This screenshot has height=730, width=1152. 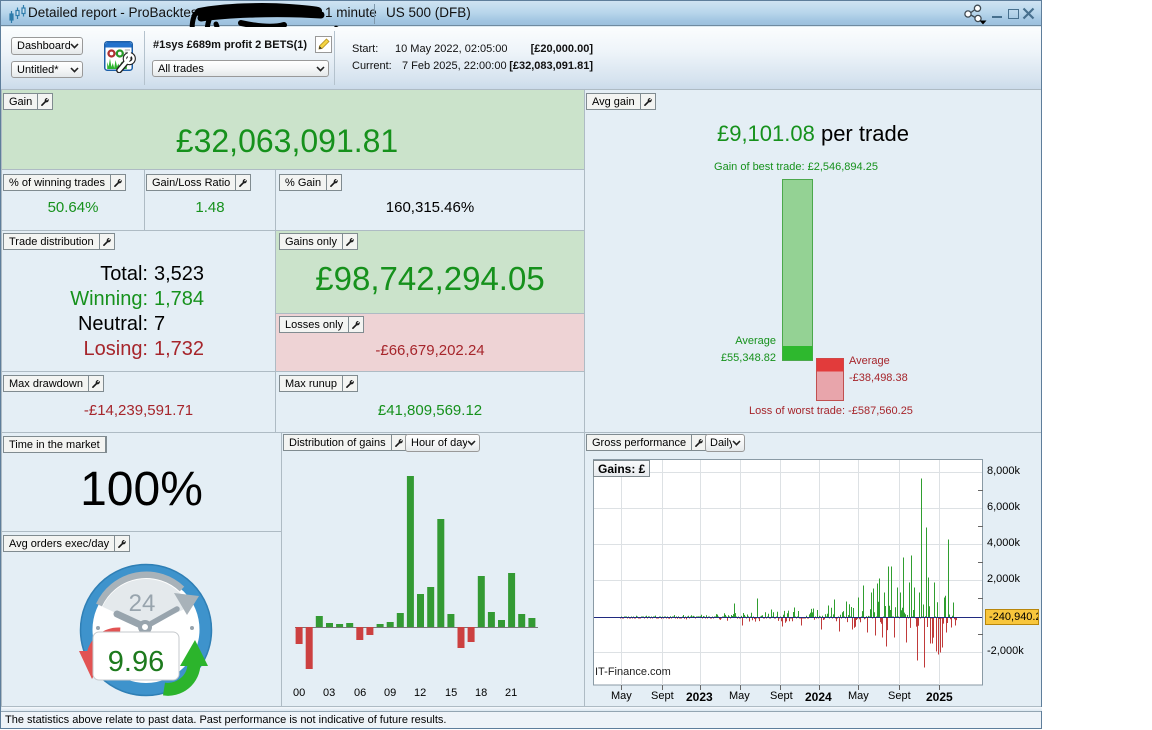 I want to click on svg-text: 9.96, so click(x=136, y=662).